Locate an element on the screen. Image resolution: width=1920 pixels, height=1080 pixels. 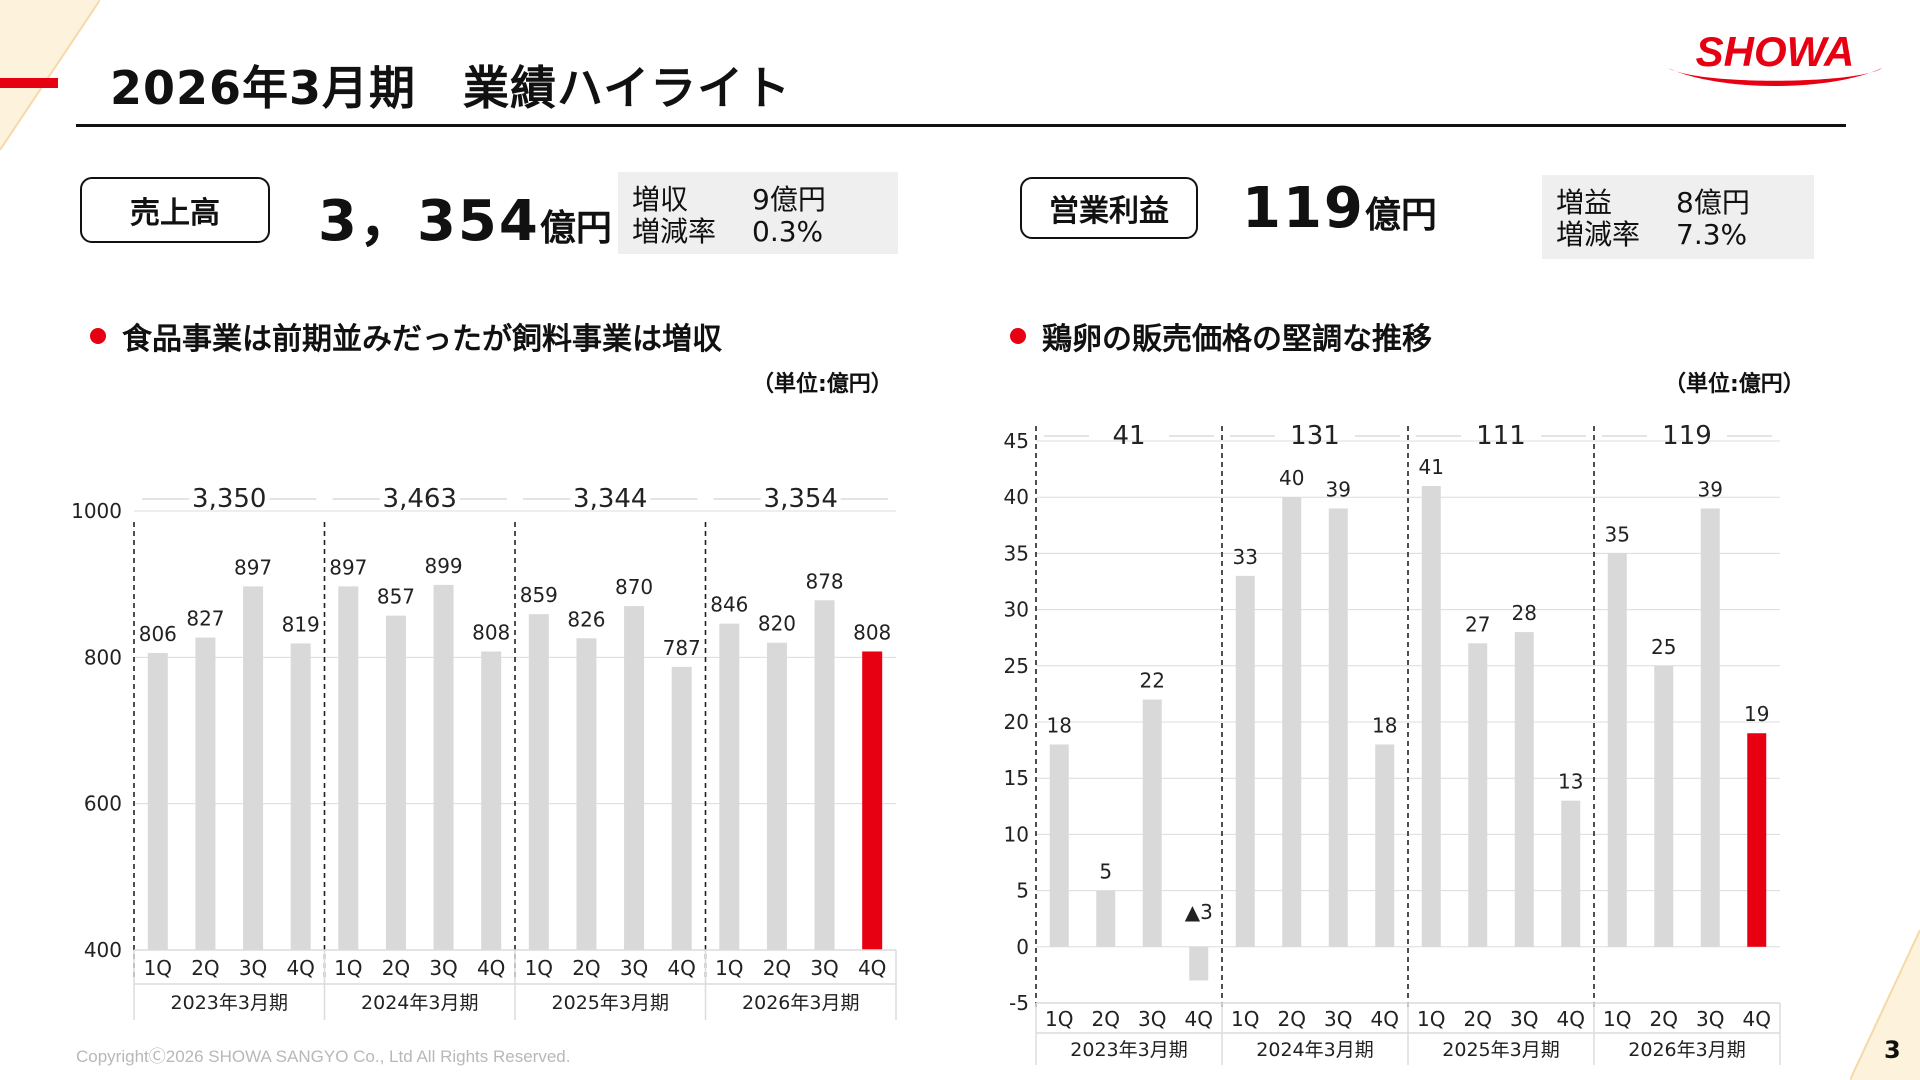
group-label: 2024年3月期 is located at coordinates (1314, 1050).